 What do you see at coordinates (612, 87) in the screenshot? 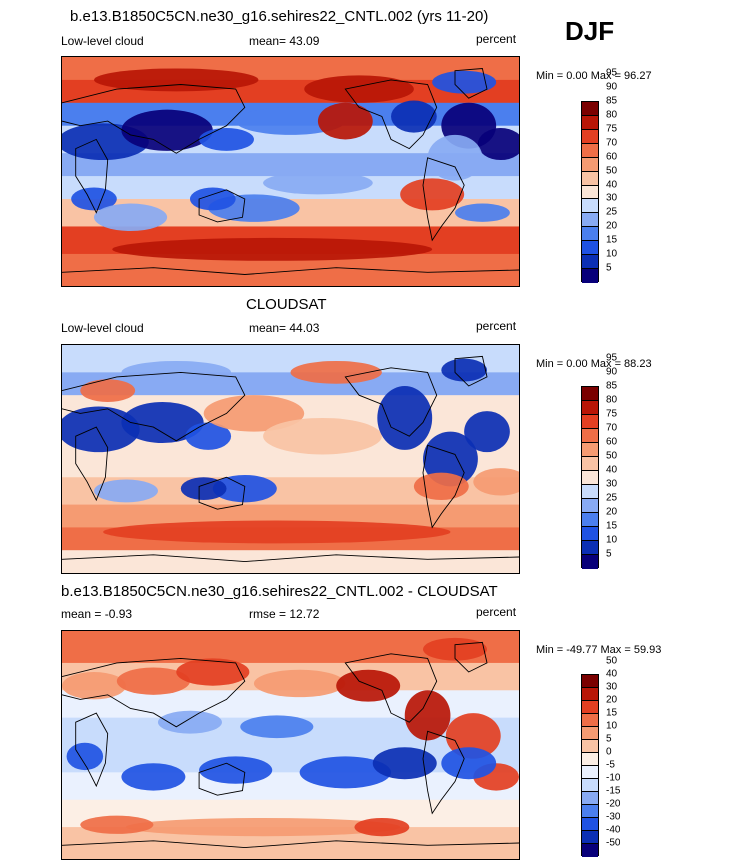
I see `colorbar-tick-label: 90` at bounding box center [612, 87].